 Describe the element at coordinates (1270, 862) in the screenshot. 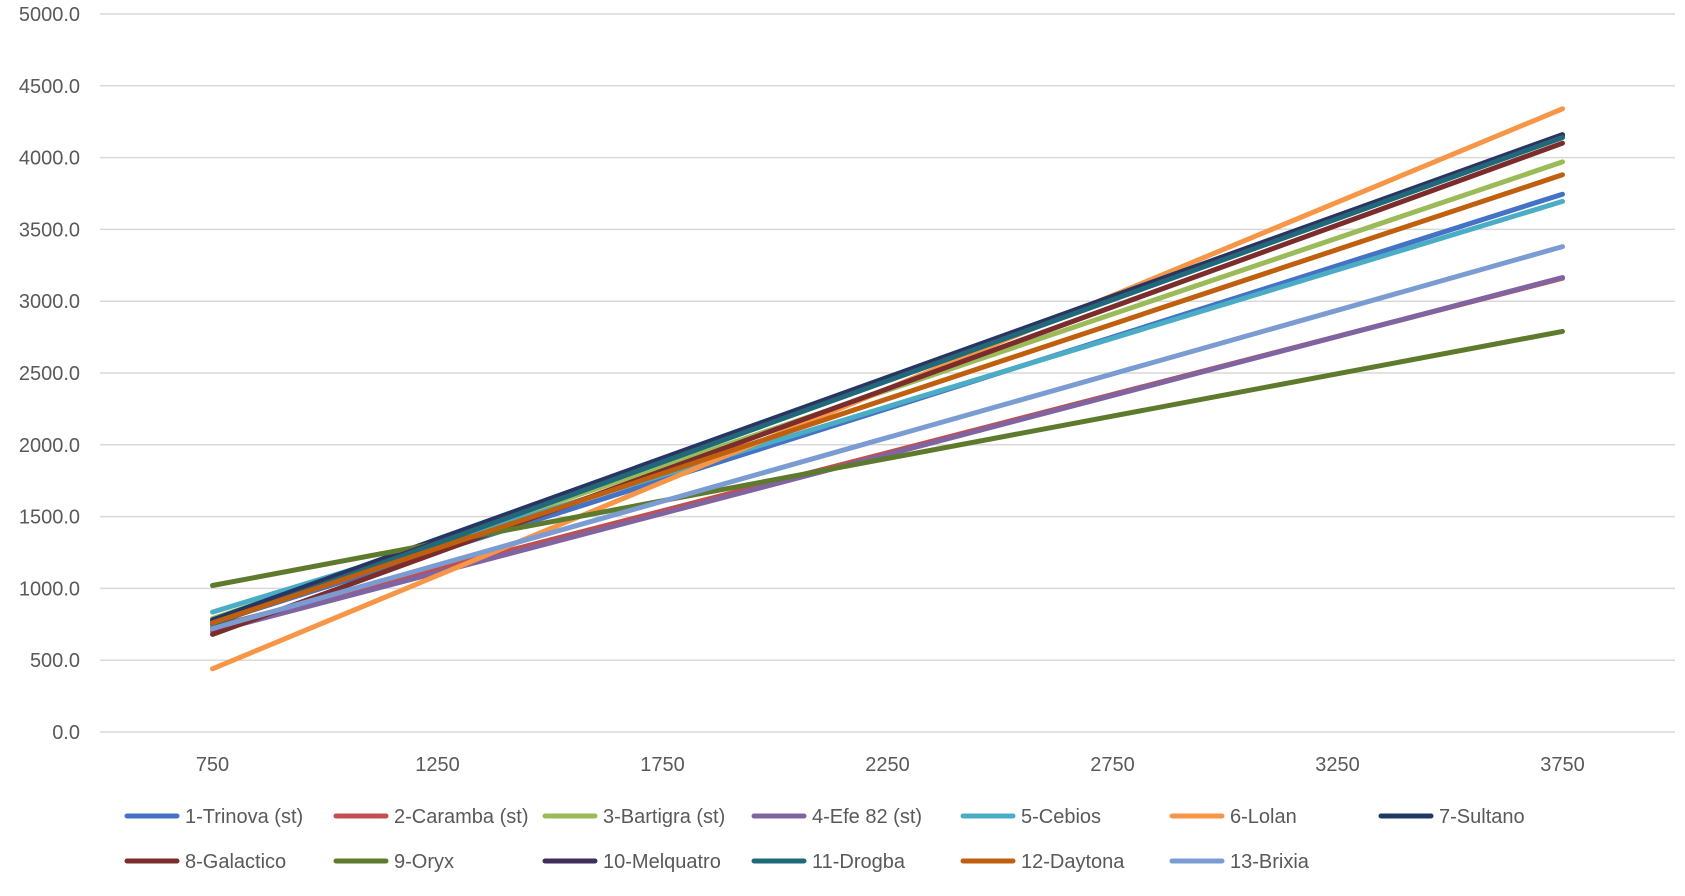

I see `legend-label: 13-Brixia` at that location.